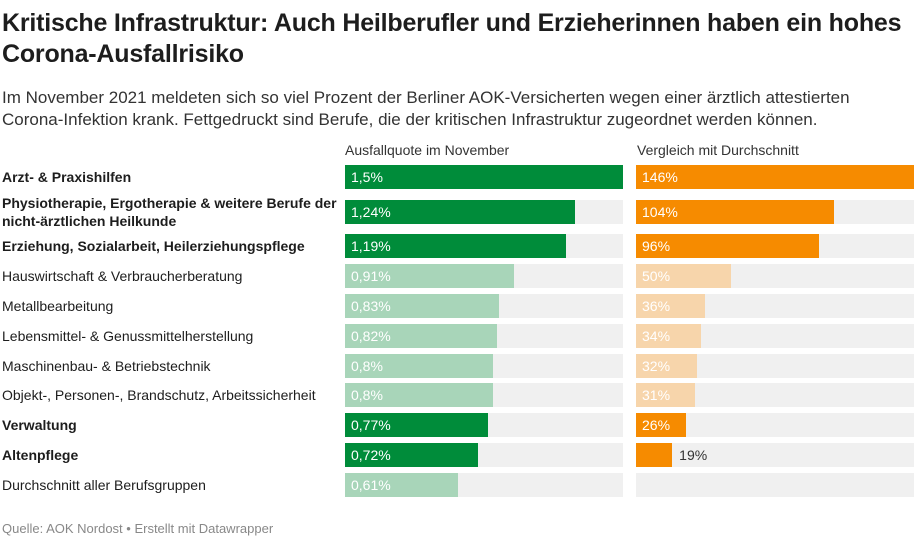 Image resolution: width=920 pixels, height=550 pixels. Describe the element at coordinates (371, 336) in the screenshot. I see `quote-value-label: 0,82%` at that location.